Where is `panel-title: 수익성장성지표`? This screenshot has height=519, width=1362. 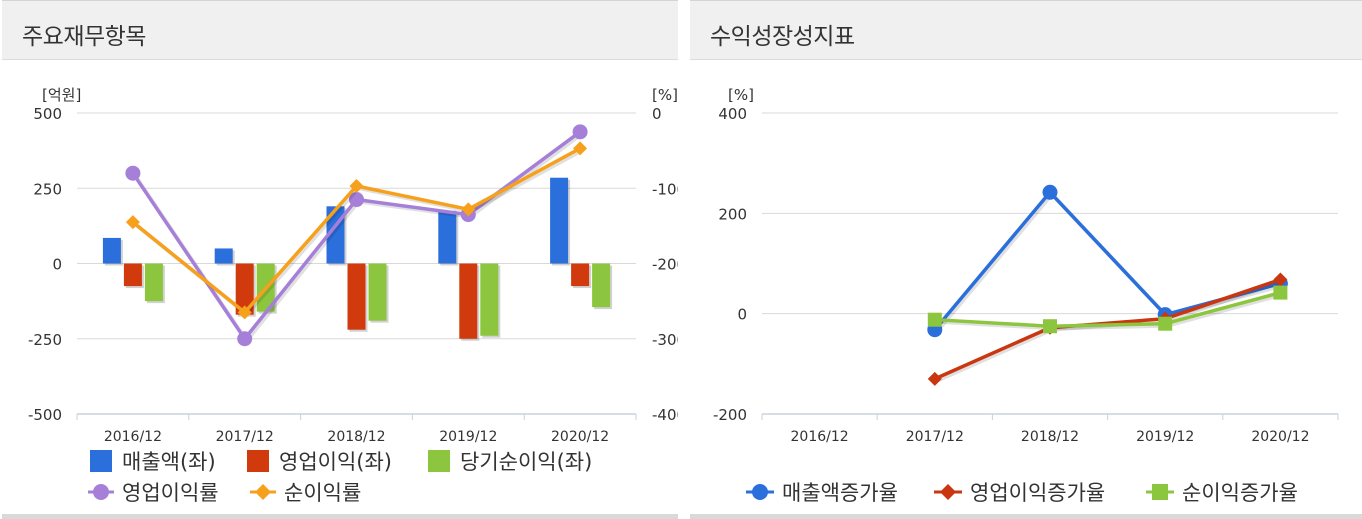
panel-title: 수익성장성지표 is located at coordinates (782, 37).